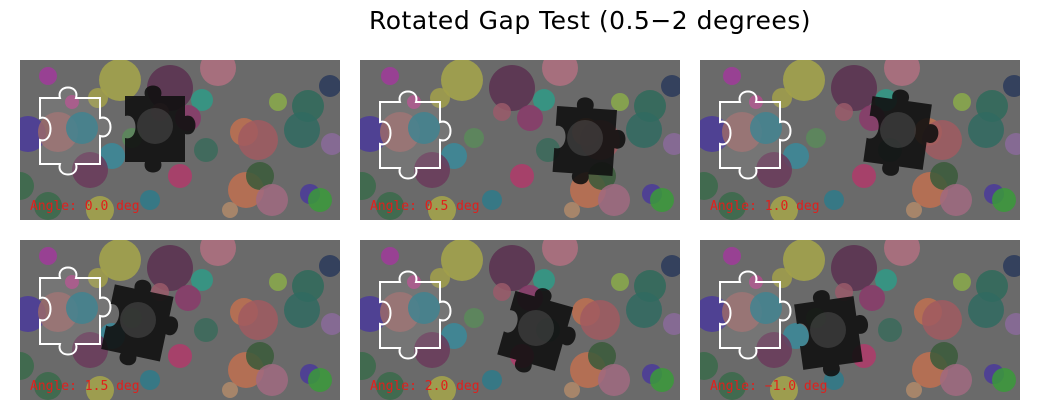 The height and width of the screenshot is (420, 1040). I want to click on angle-label: Angle: 1.0 deg, so click(765, 206).